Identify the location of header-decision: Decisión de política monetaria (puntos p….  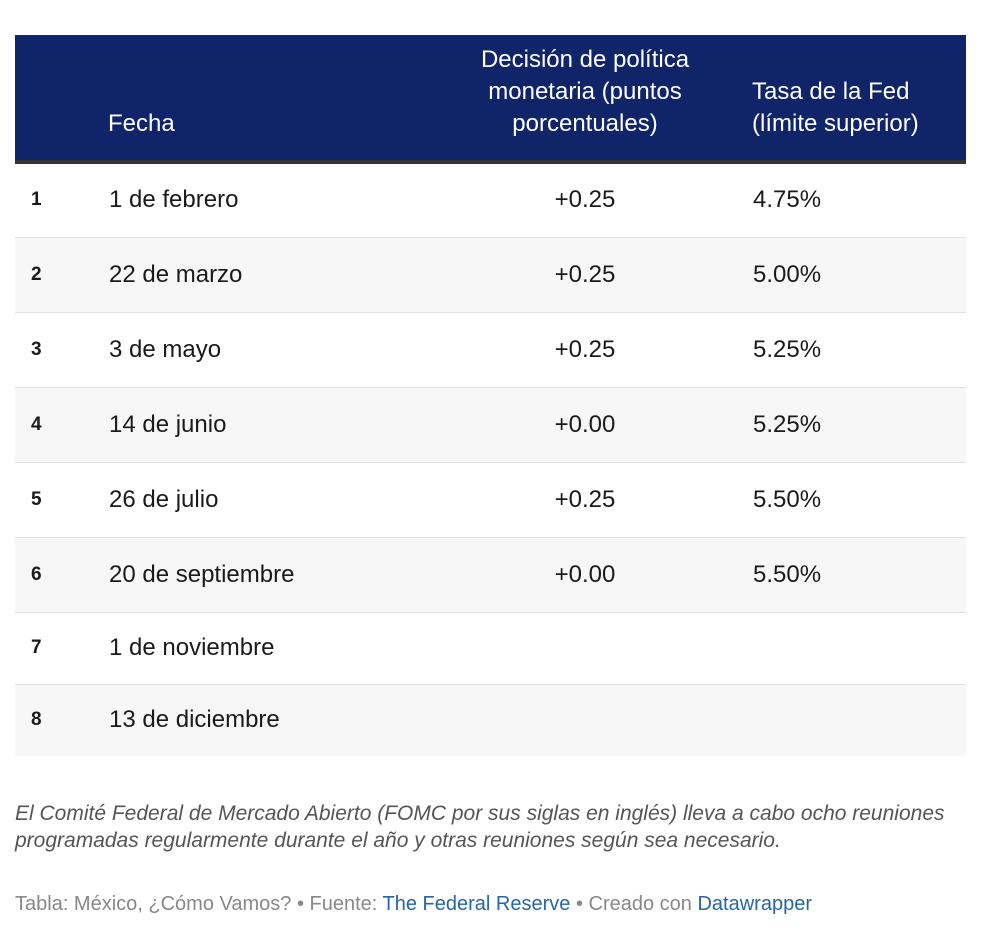
(585, 99).